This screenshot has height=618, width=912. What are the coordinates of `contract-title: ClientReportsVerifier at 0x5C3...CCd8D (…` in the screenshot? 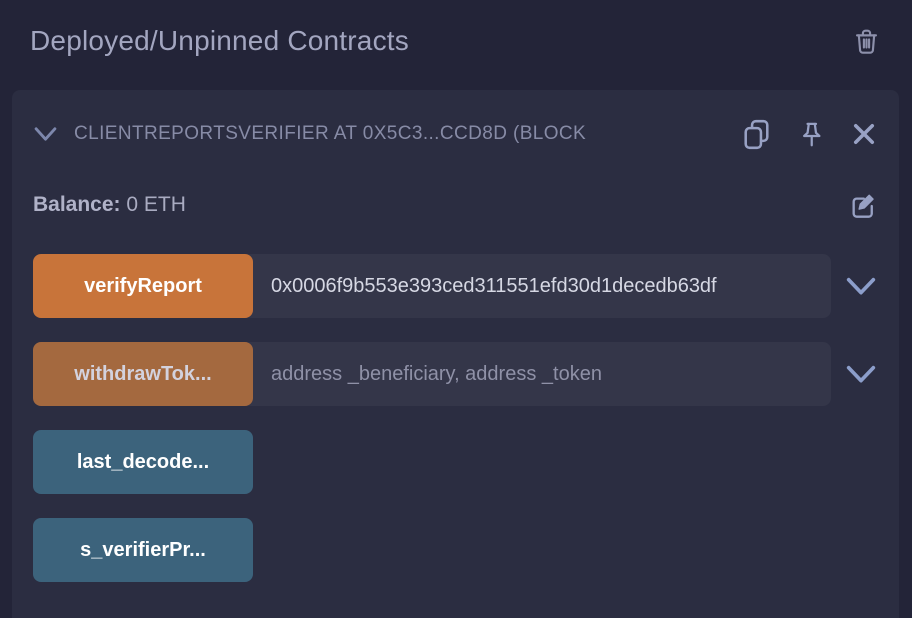 It's located at (330, 133).